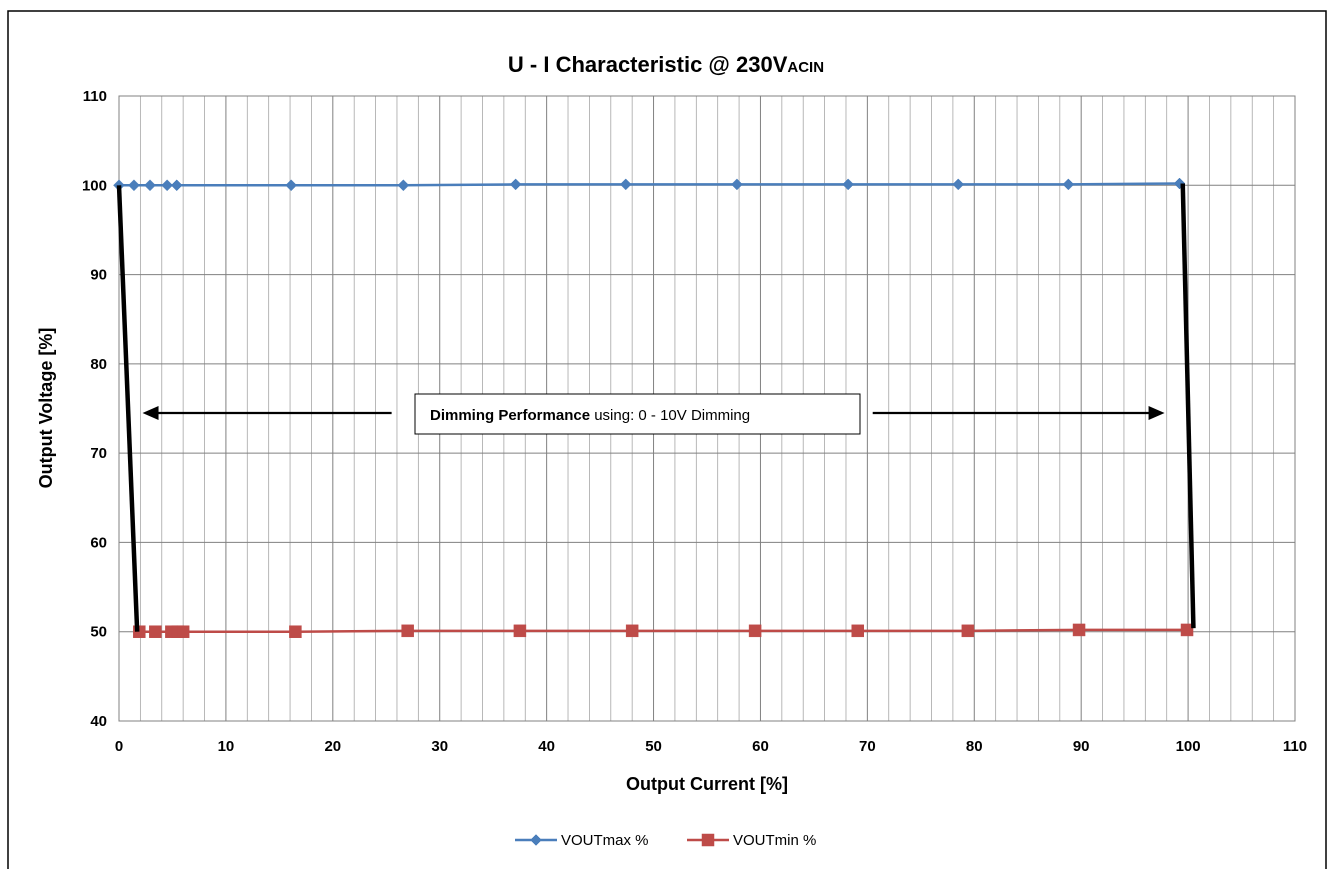 Image resolution: width=1333 pixels, height=869 pixels. I want to click on x-tick-label: 50, so click(653, 746).